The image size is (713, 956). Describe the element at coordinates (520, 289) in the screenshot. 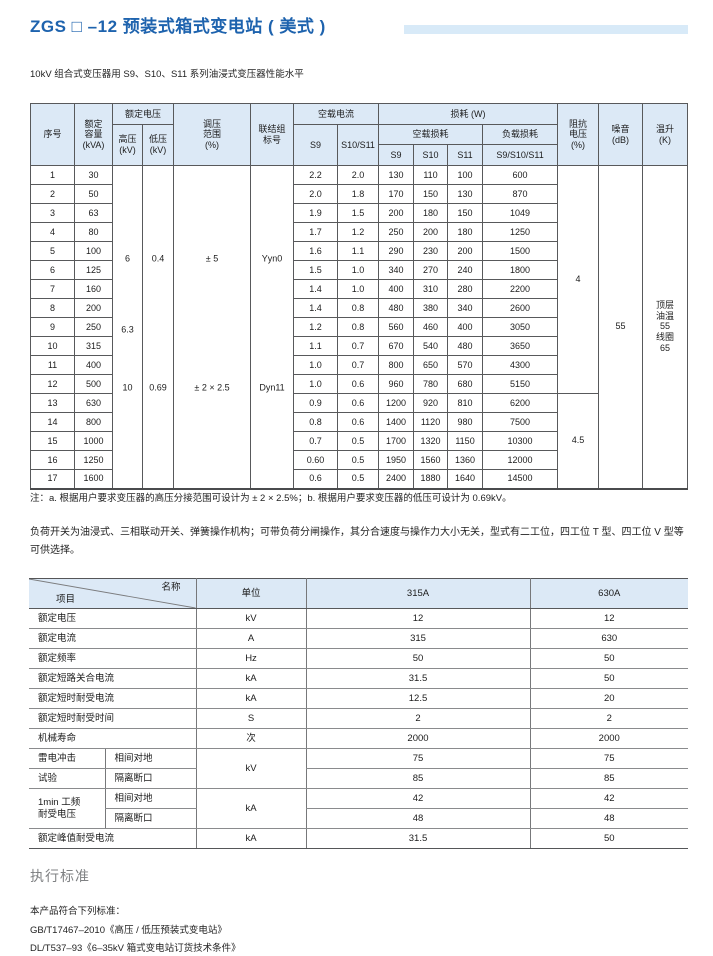

I see `cell: 2200` at that location.